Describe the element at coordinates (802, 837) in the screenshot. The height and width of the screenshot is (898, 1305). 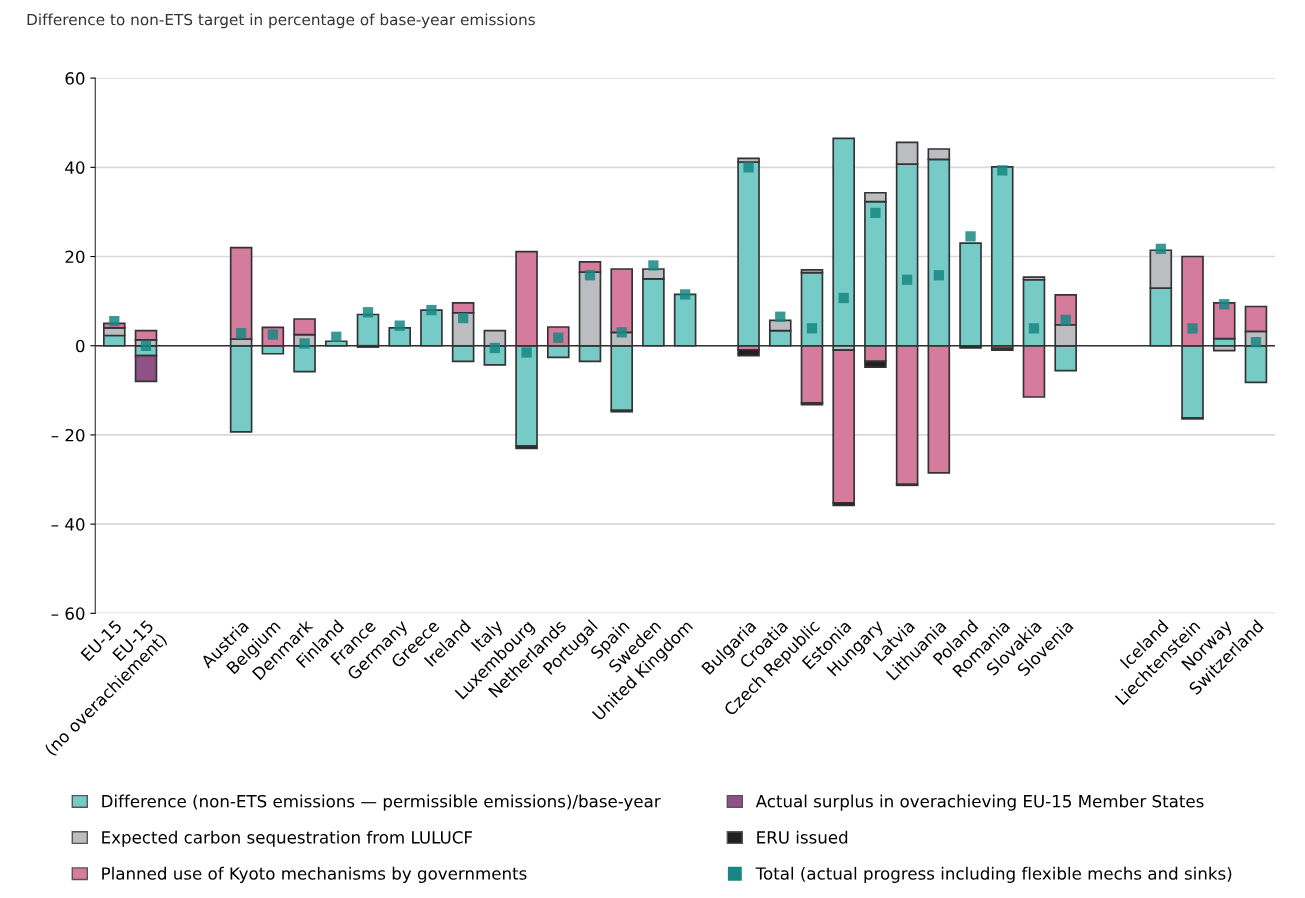
I see `legend-label: ERU issued` at that location.